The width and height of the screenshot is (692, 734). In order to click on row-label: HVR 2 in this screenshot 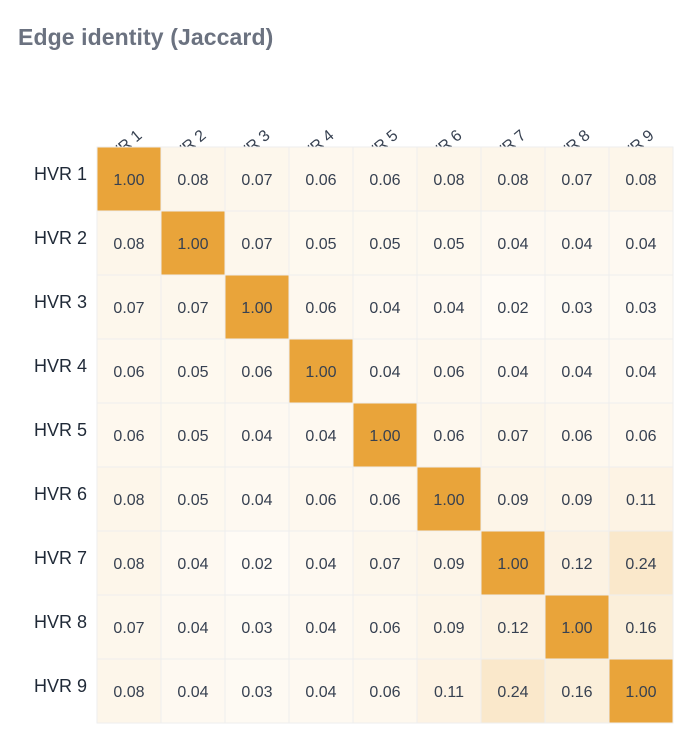, I will do `click(60, 238)`.